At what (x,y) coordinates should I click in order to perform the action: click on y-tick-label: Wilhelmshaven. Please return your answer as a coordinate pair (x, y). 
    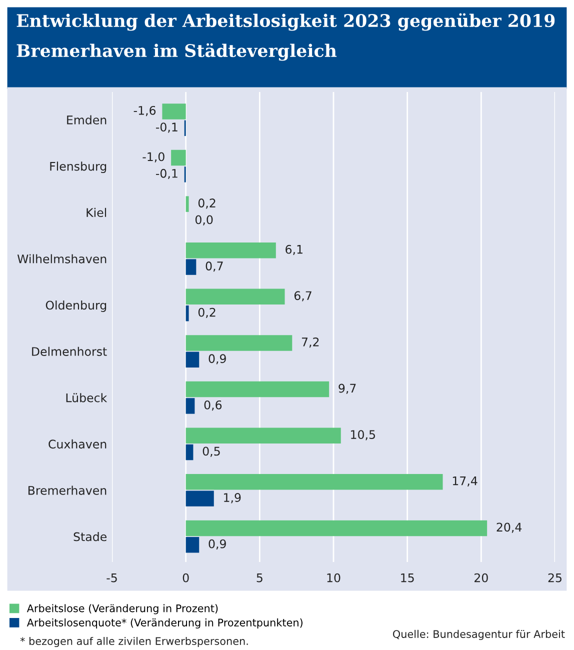
    Looking at the image, I should click on (61, 259).